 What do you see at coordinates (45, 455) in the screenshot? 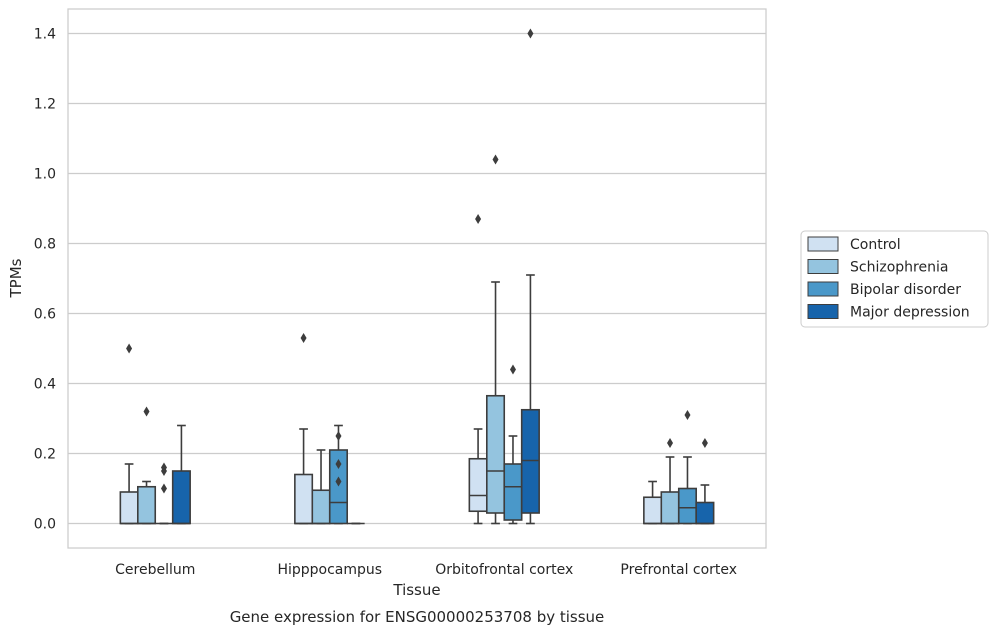
I see `y-tick-label: 0.2` at bounding box center [45, 455].